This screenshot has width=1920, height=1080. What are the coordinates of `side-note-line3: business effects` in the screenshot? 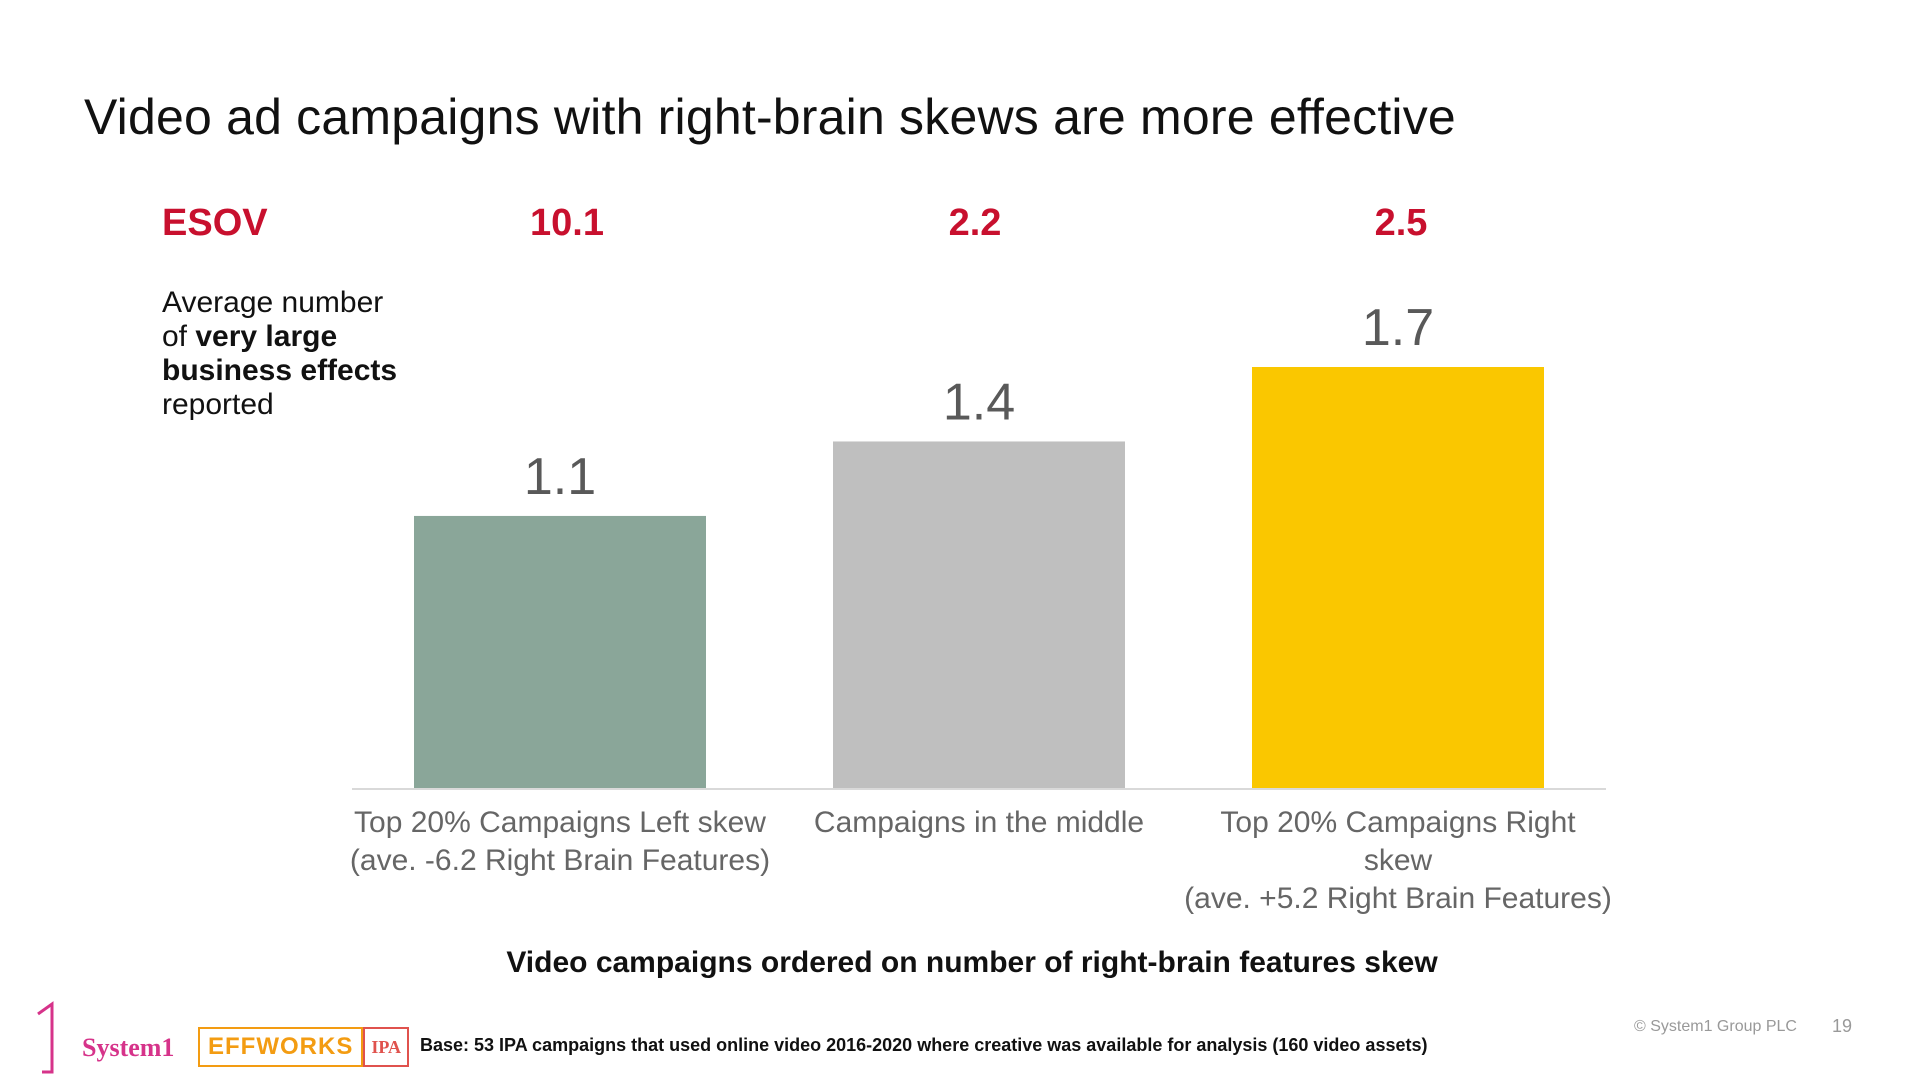 It's located at (279, 371).